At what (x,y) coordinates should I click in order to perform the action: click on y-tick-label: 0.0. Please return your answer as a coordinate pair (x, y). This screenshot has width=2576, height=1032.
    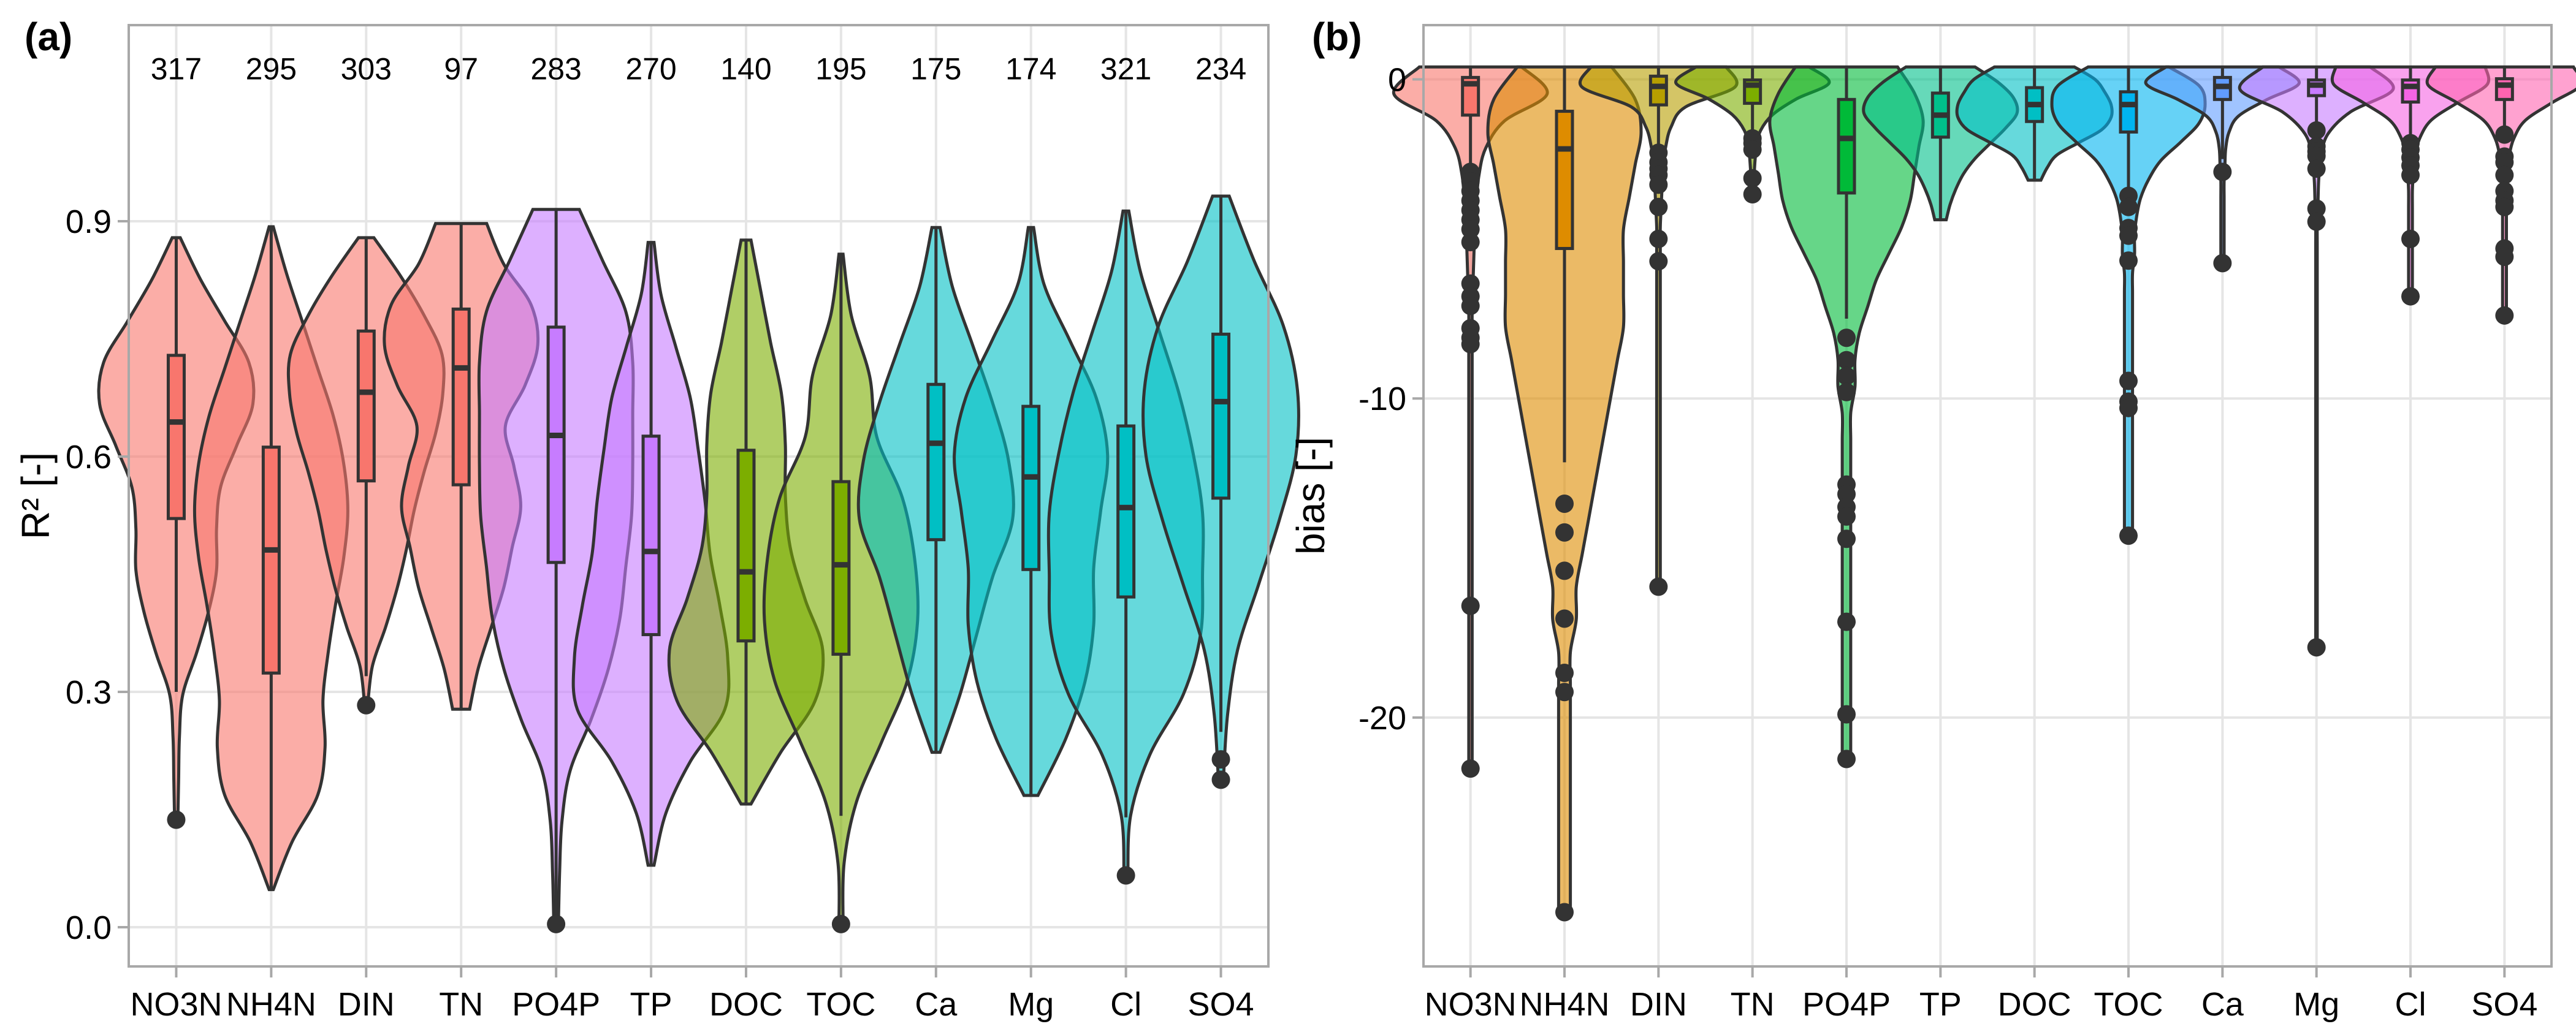
    Looking at the image, I should click on (89, 928).